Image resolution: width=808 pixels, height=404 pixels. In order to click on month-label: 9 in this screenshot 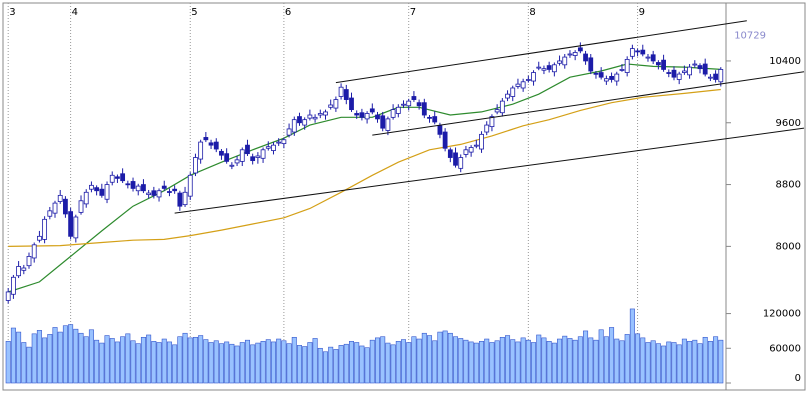, I will do `click(642, 12)`.